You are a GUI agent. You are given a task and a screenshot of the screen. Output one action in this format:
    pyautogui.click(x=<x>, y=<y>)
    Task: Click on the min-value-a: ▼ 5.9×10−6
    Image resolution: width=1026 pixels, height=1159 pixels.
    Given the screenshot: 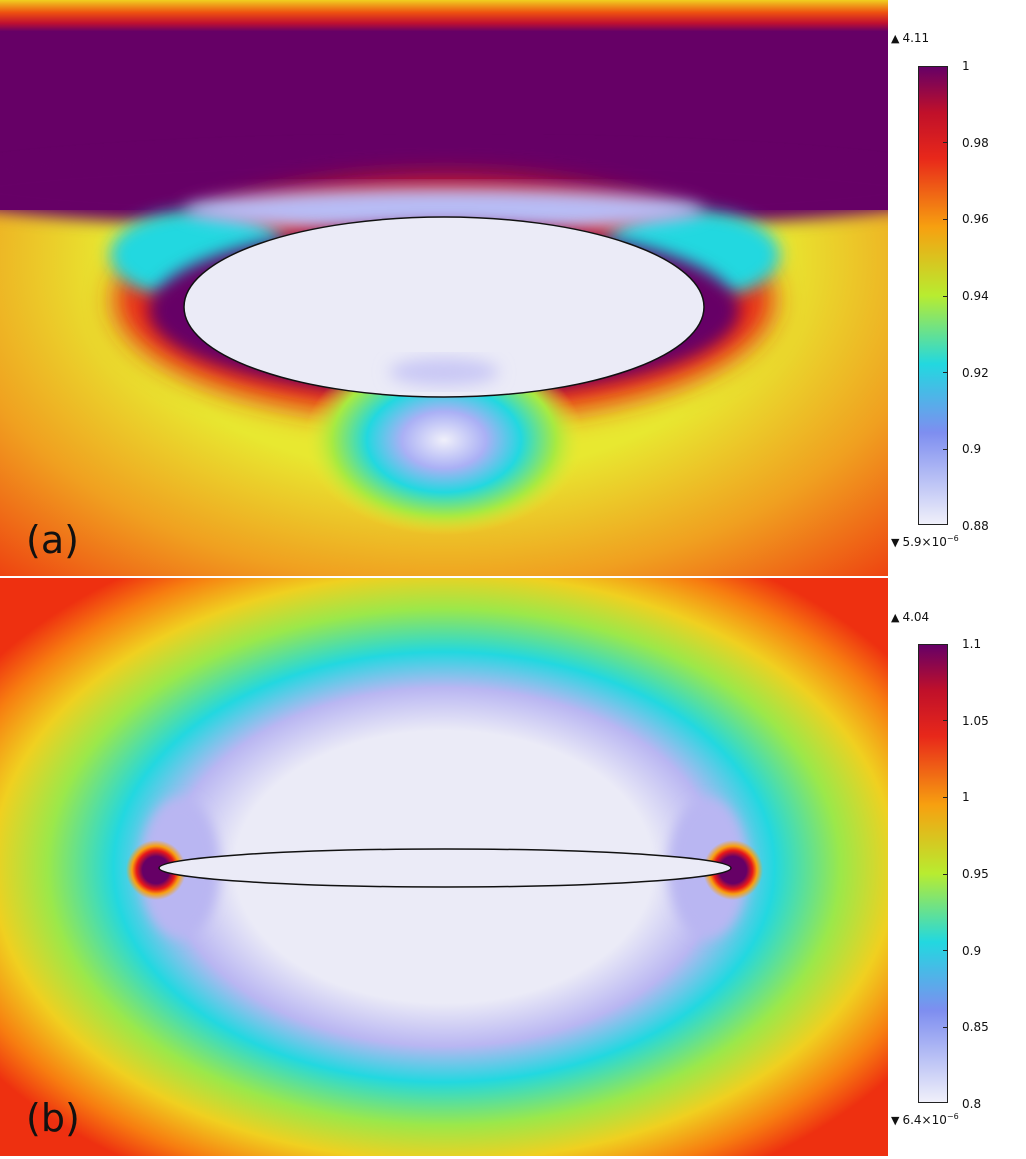 What is the action you would take?
    pyautogui.click(x=925, y=541)
    